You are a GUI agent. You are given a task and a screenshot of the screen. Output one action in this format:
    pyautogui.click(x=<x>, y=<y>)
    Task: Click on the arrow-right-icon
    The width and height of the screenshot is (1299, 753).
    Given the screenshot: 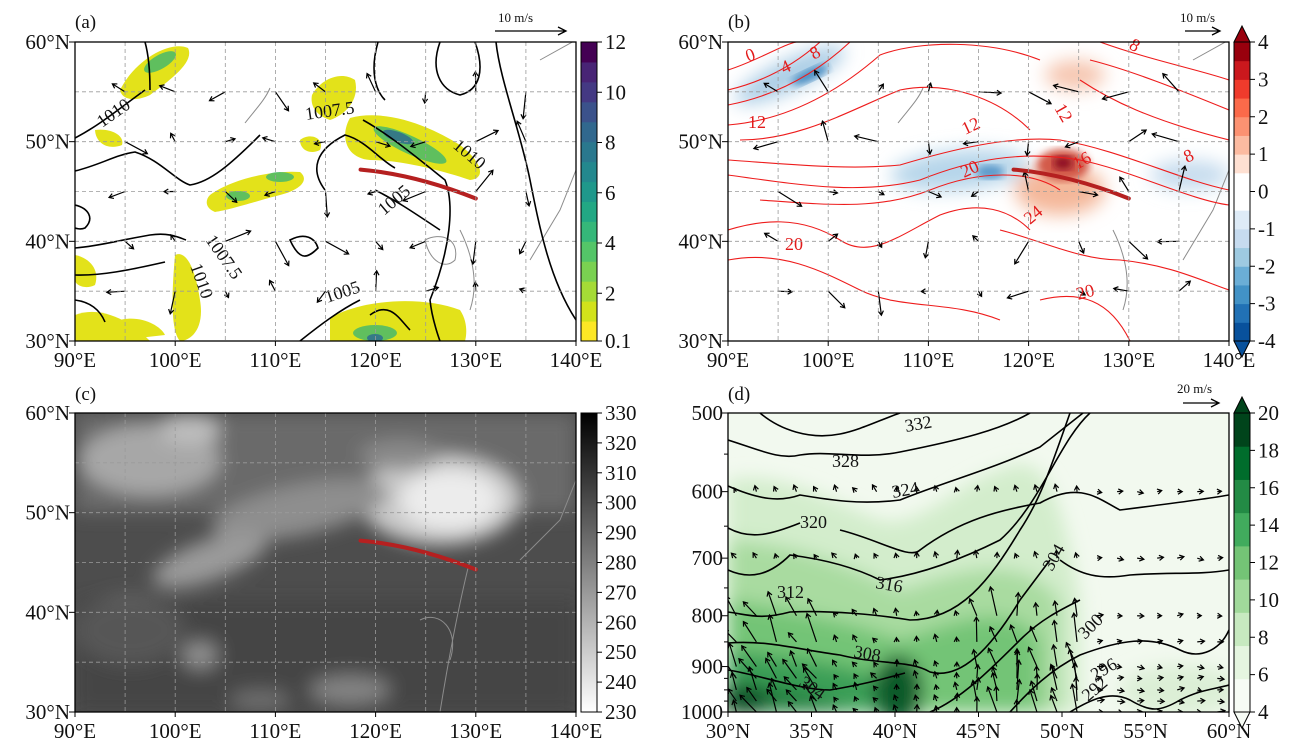 What is the action you would take?
    pyautogui.click(x=1203, y=31)
    